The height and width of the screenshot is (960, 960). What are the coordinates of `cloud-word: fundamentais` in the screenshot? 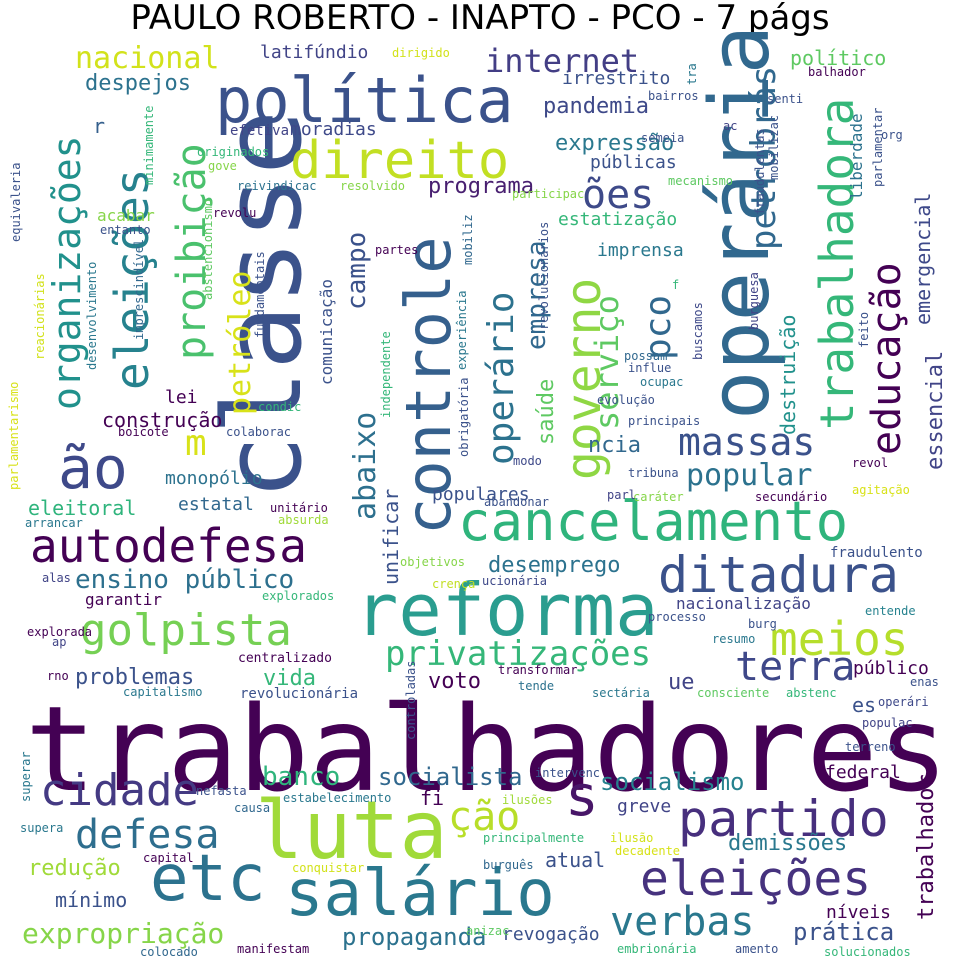 It's located at (260, 294).